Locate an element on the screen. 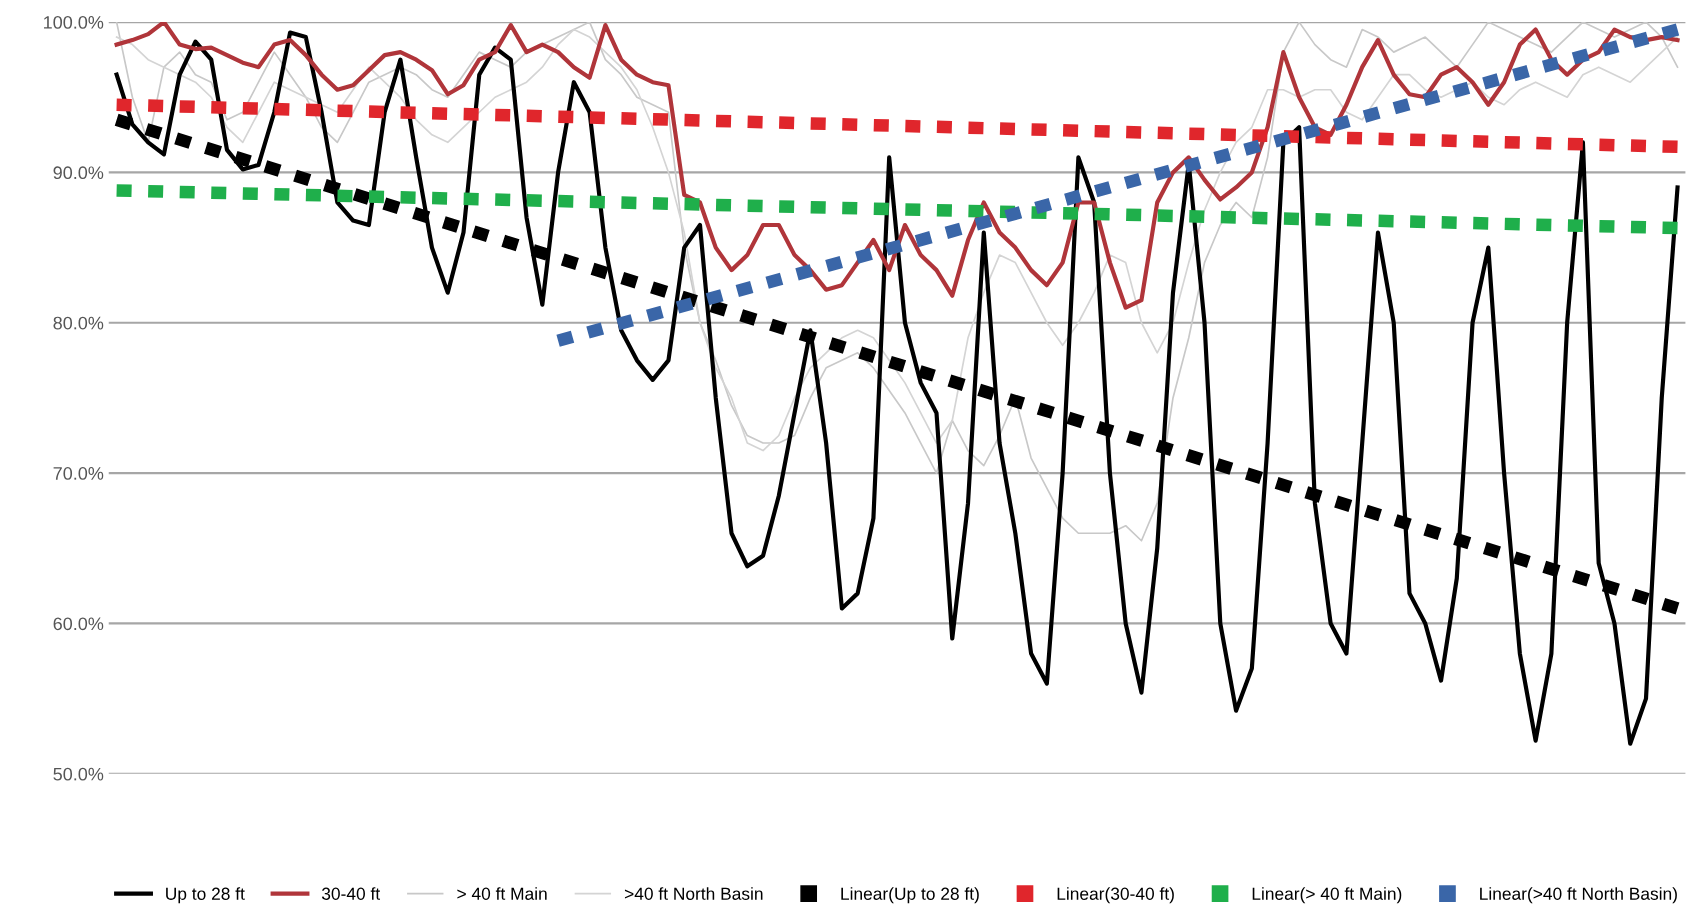 The width and height of the screenshot is (1699, 919). y-tick-label: 80.0% is located at coordinates (78, 323).